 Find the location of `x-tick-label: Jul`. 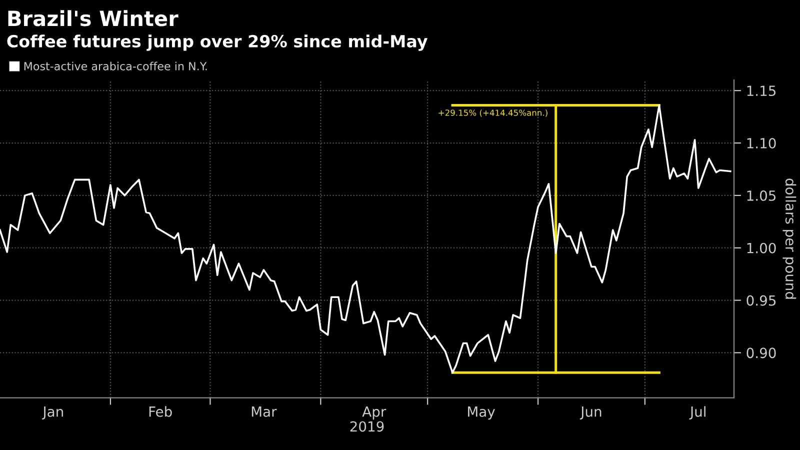

x-tick-label: Jul is located at coordinates (697, 413).